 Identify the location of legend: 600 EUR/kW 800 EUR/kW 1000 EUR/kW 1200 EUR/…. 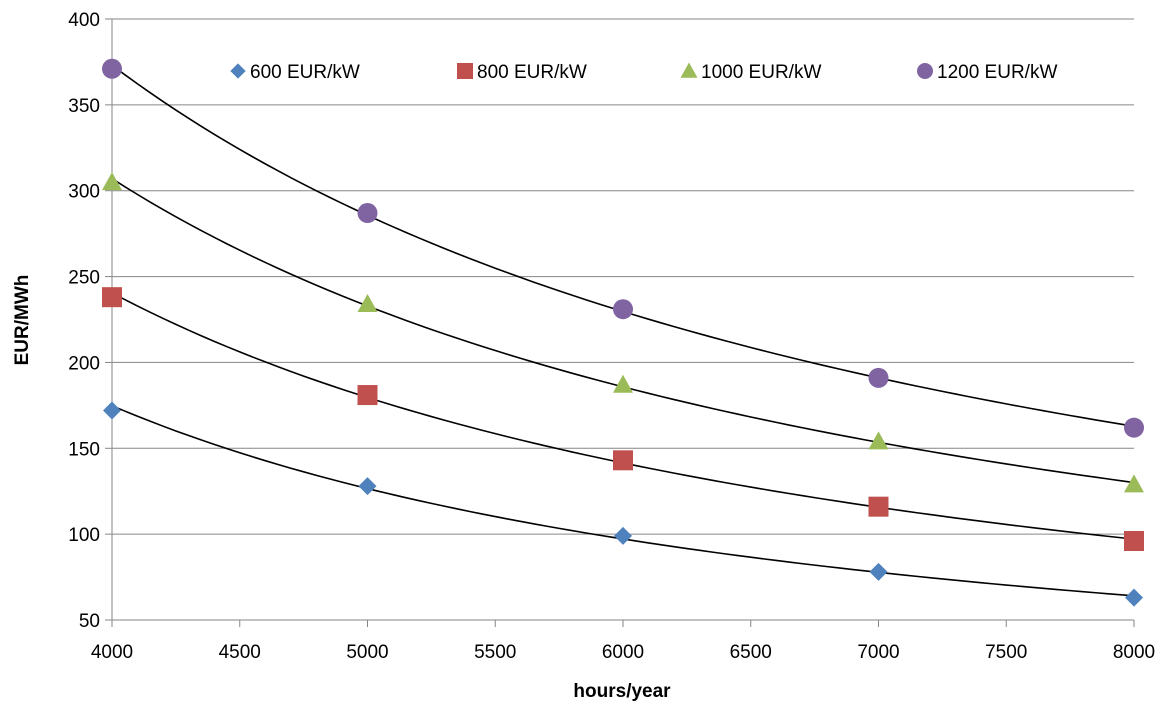
(643, 72).